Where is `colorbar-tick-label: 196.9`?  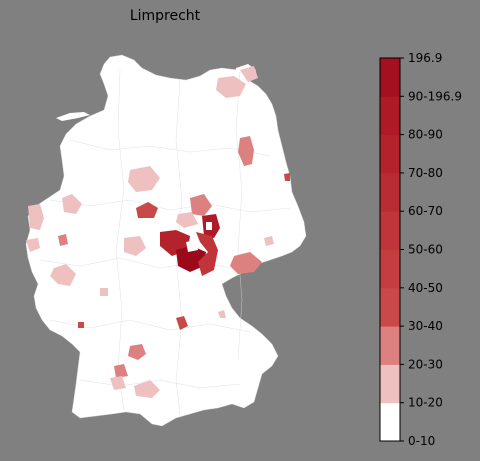 colorbar-tick-label: 196.9 is located at coordinates (425, 58).